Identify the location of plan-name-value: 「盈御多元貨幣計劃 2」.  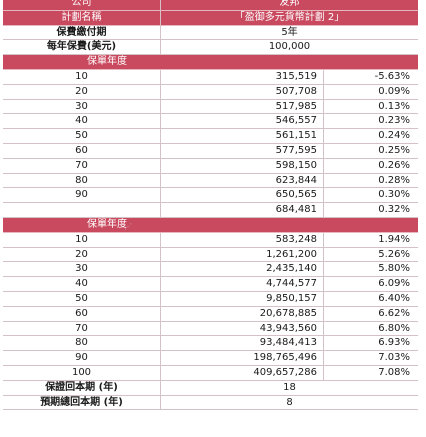
(289, 17).